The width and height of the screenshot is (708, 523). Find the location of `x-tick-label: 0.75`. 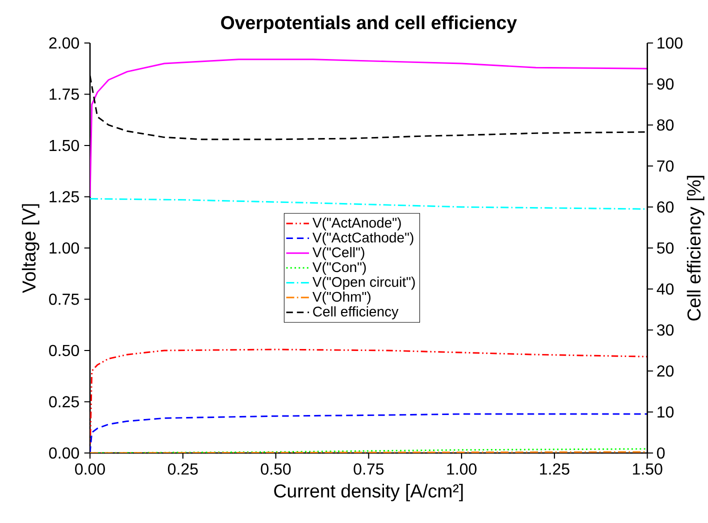

x-tick-label: 0.75 is located at coordinates (369, 469).